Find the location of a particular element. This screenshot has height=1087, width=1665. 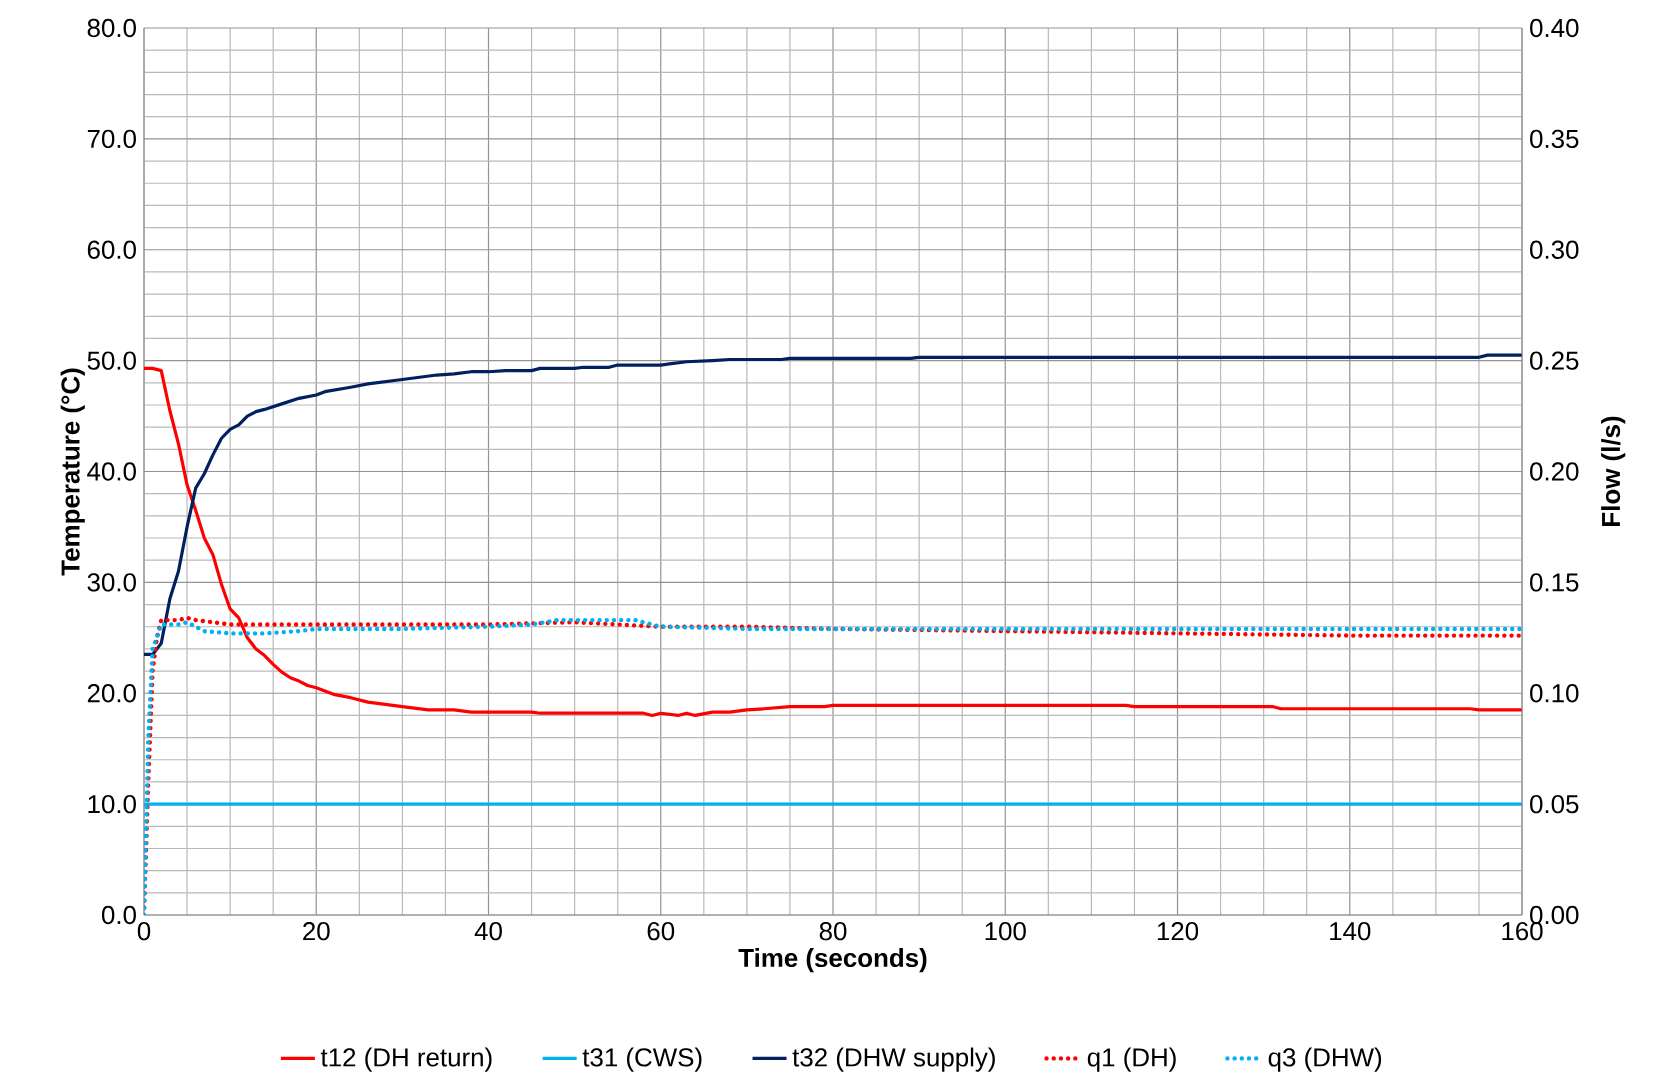

y2-tick-label: 0.40 is located at coordinates (1554, 28).